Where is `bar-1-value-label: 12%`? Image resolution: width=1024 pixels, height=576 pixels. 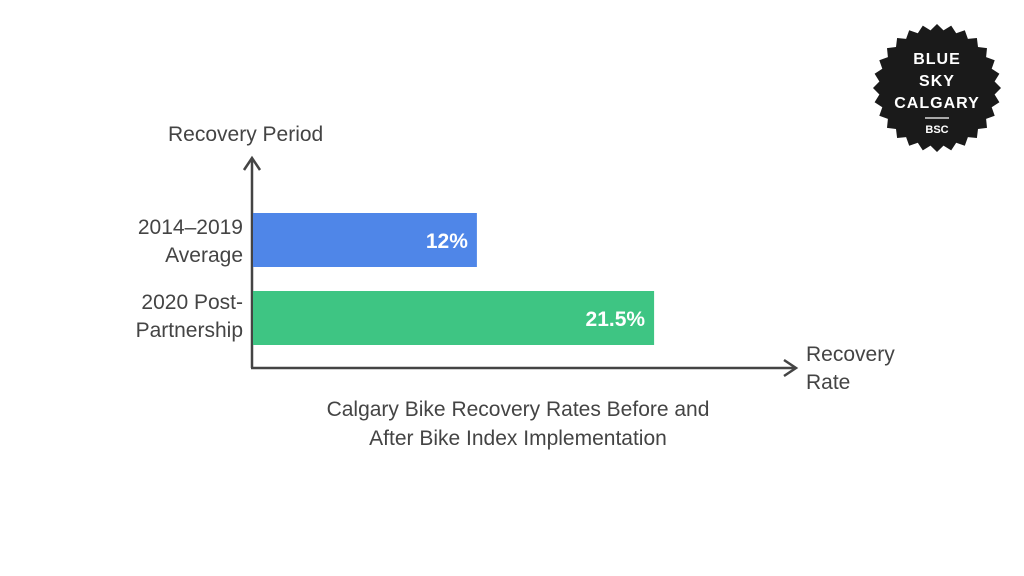
bar-1-value-label: 12% is located at coordinates (447, 241).